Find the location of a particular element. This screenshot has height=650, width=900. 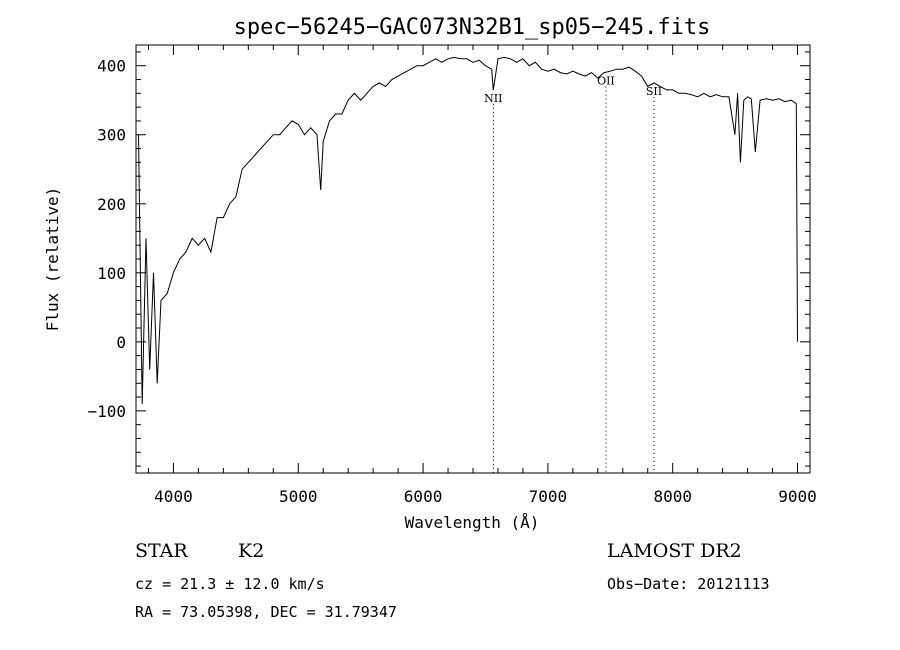

y-tick-label: 0 is located at coordinates (121, 342).